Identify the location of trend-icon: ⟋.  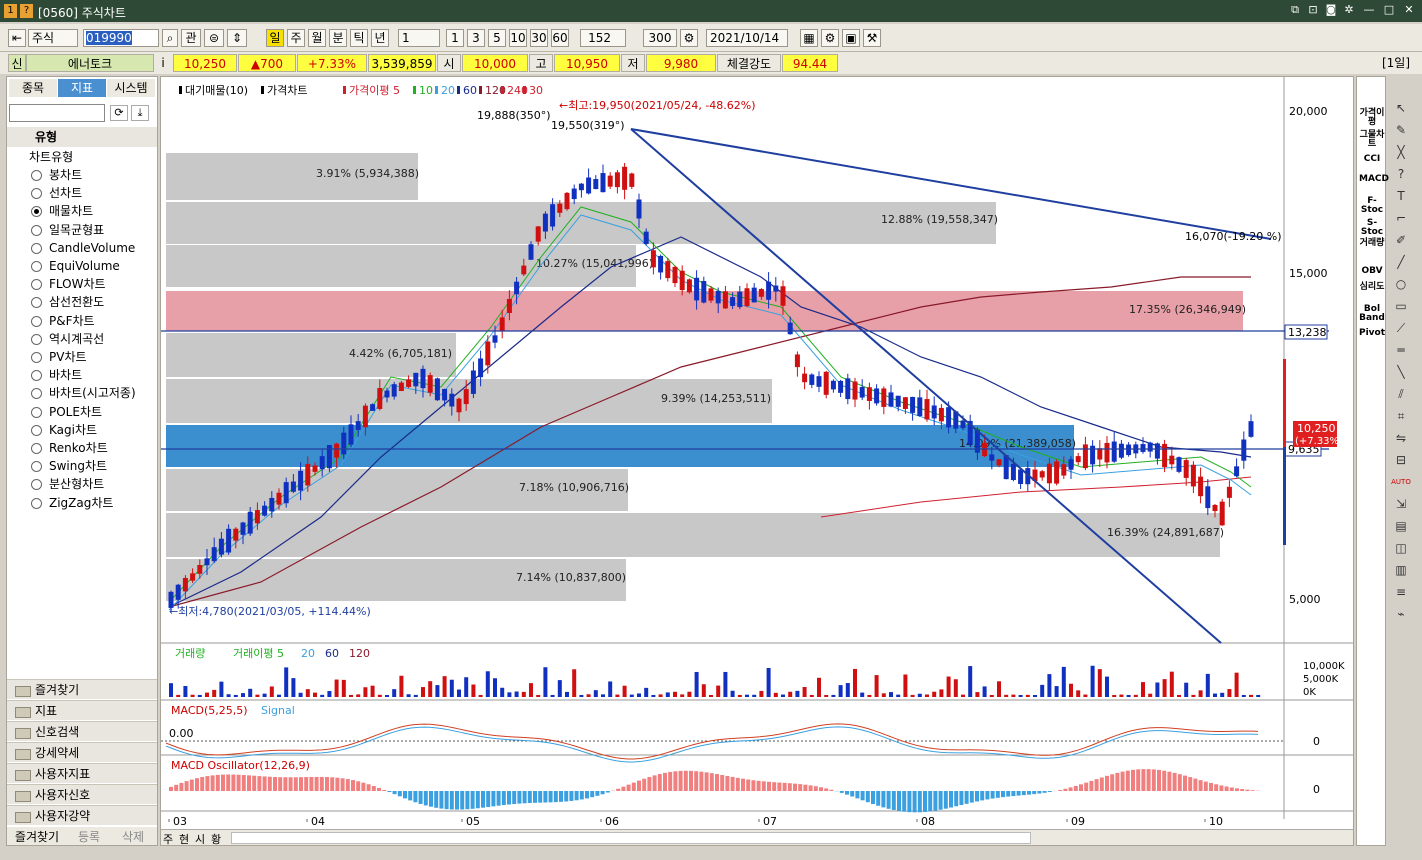
(1401, 328).